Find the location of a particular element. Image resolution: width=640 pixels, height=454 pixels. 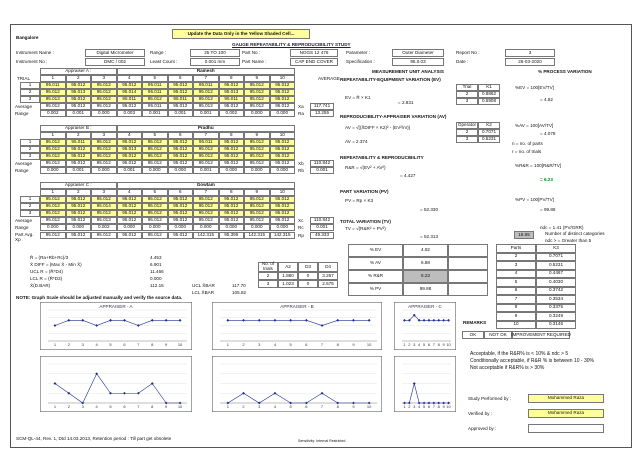

range-label: Range is located at coordinates (22, 227).